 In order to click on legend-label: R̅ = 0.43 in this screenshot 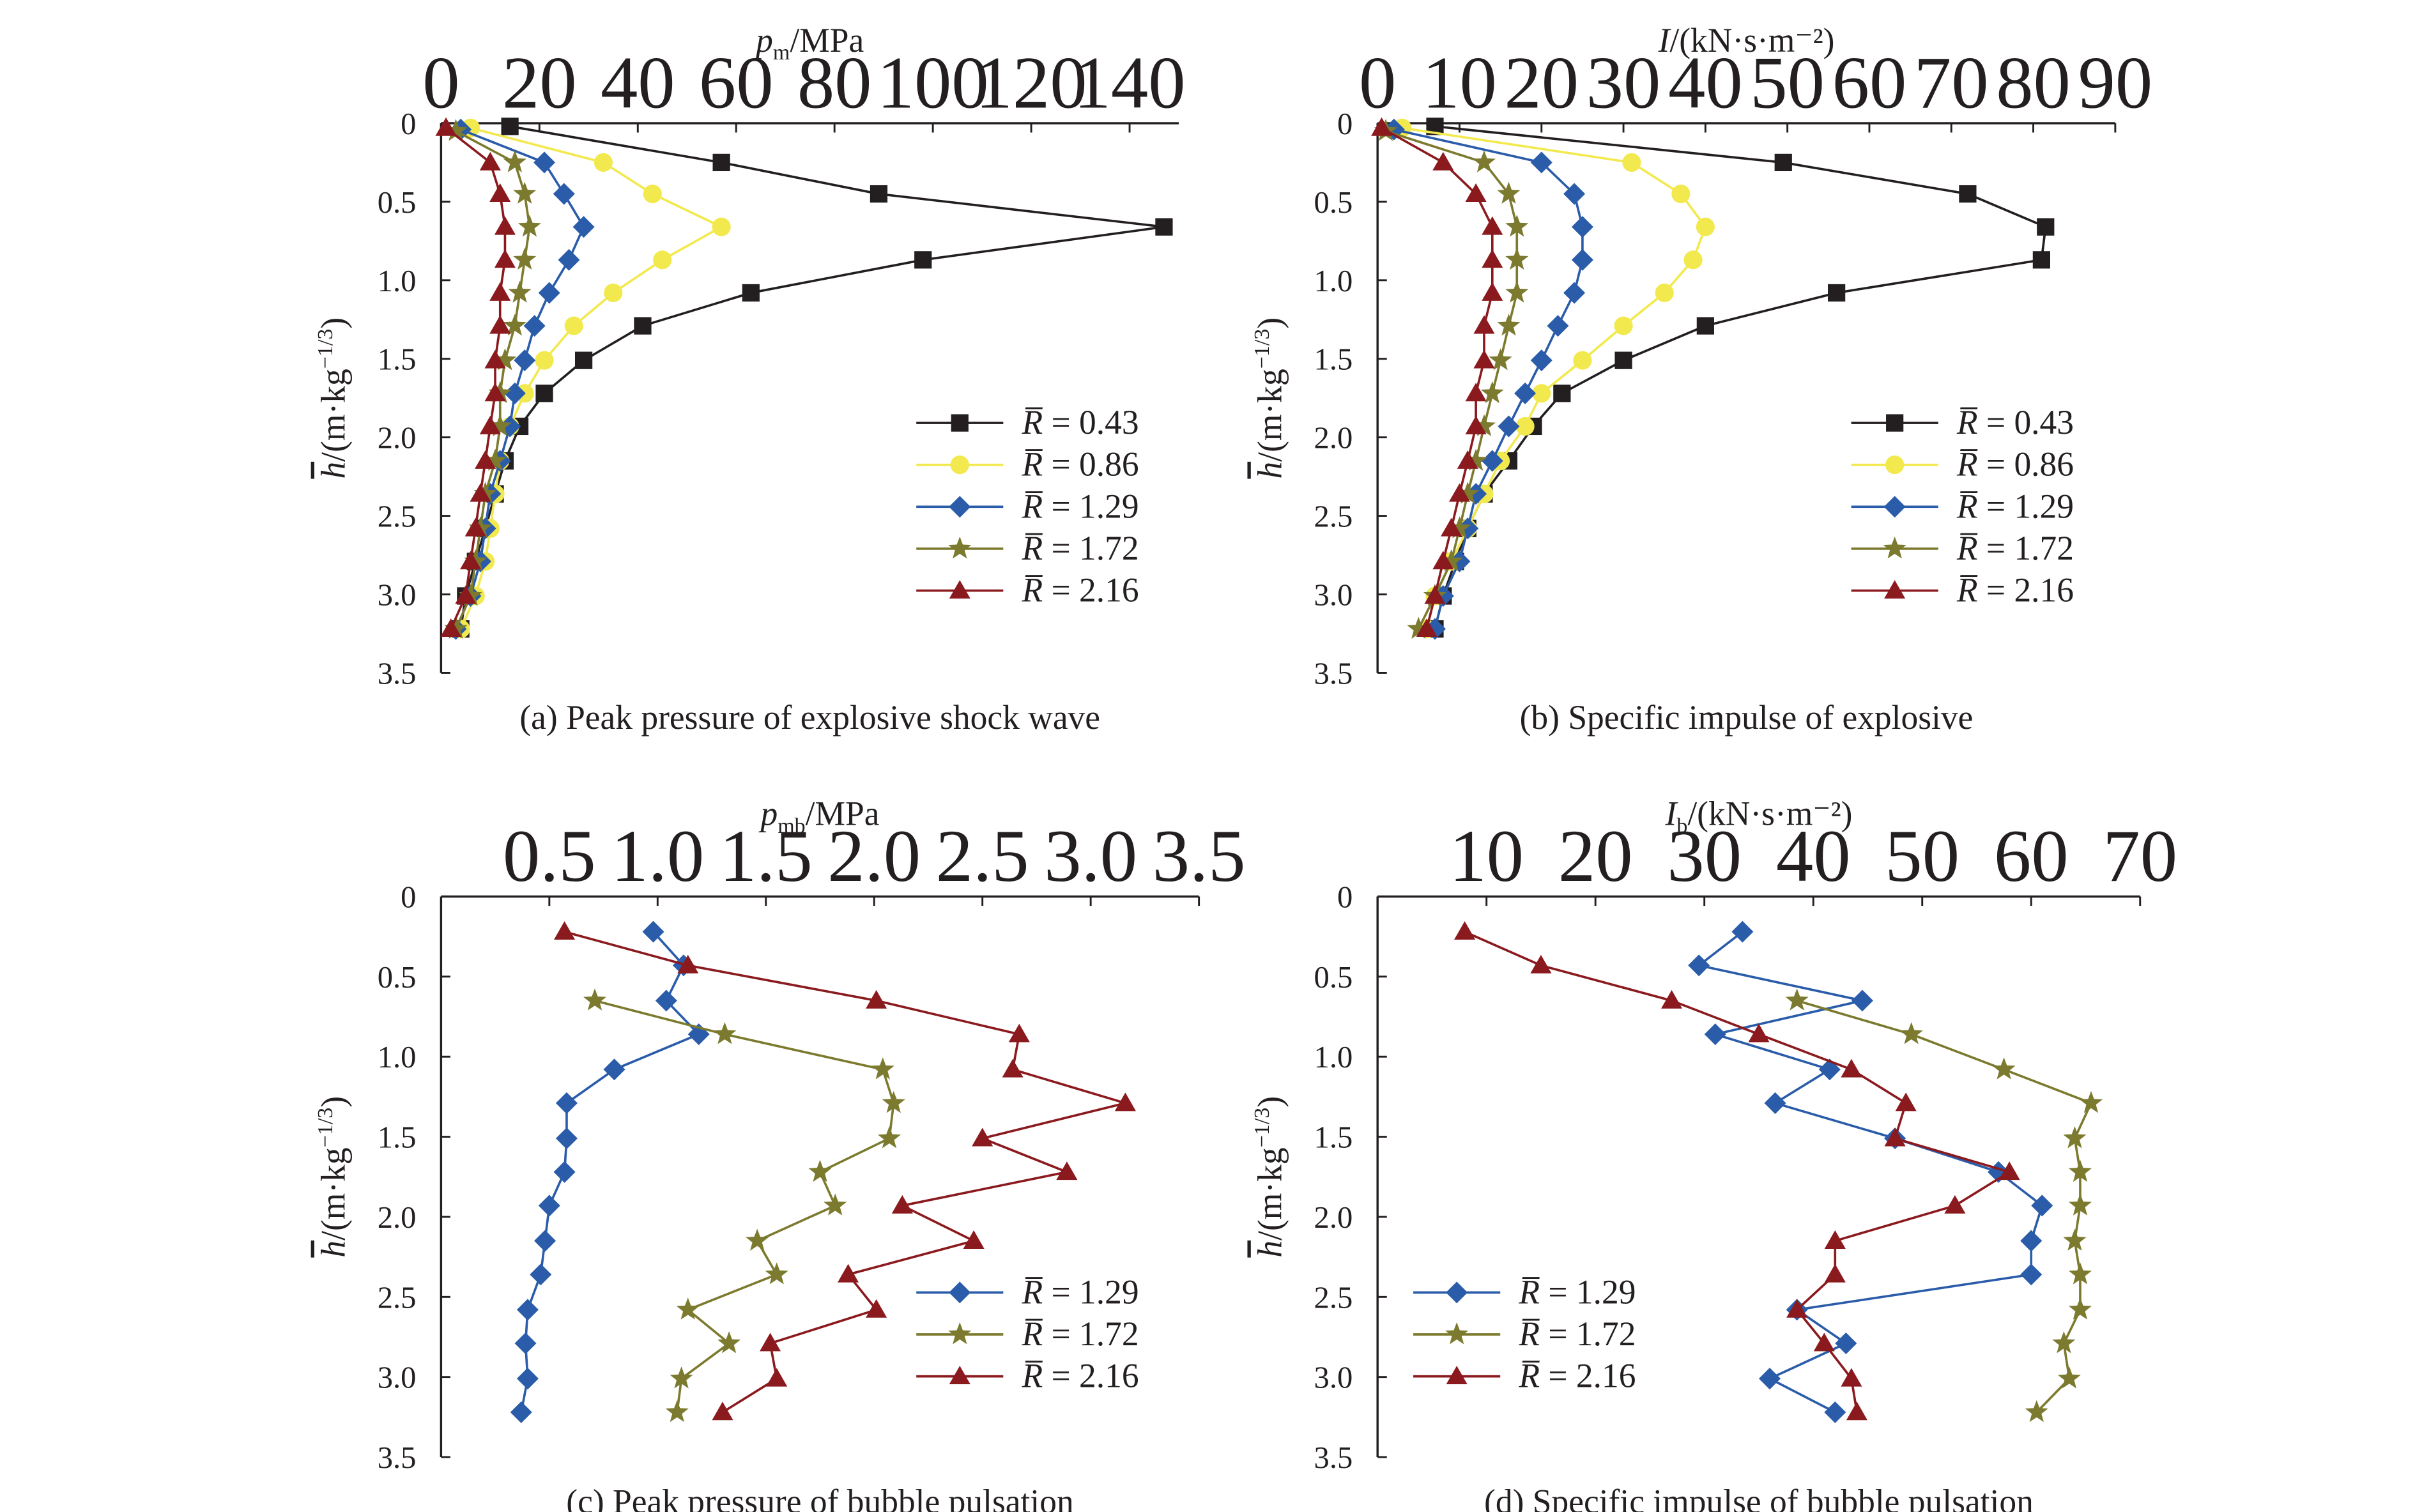, I will do `click(2015, 422)`.